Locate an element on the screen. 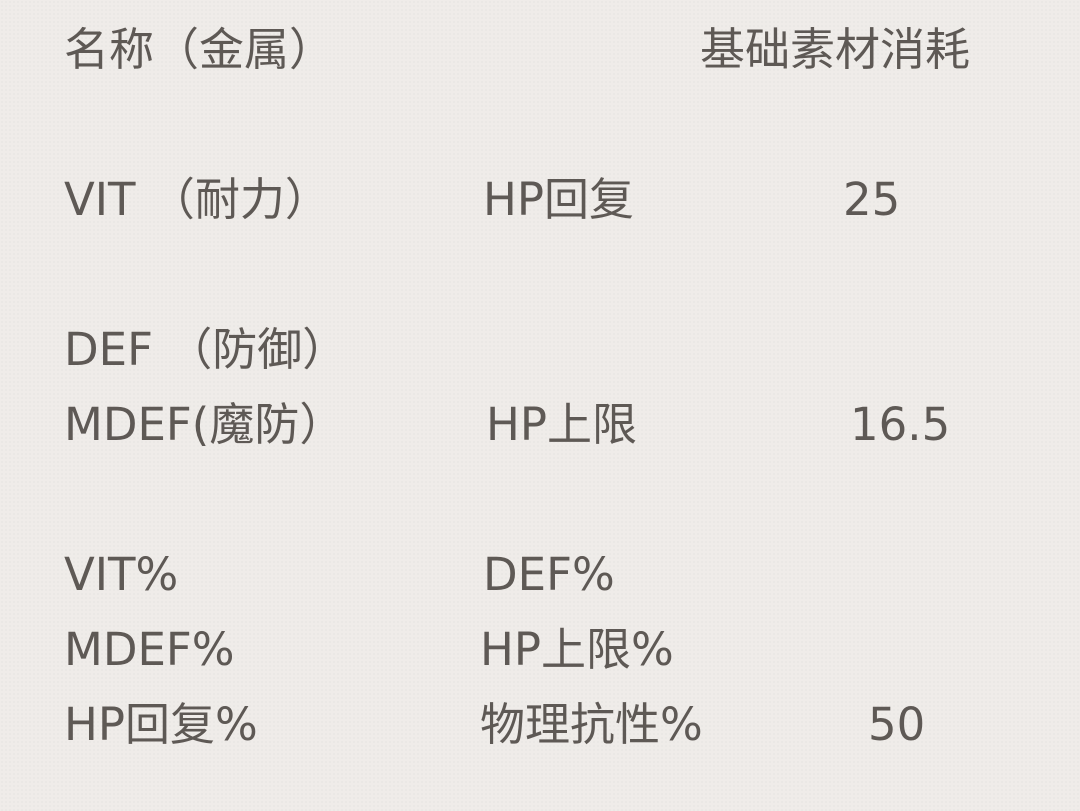 The image size is (1080, 811). stat-label: MDEF(魔防） is located at coordinates (204, 424).